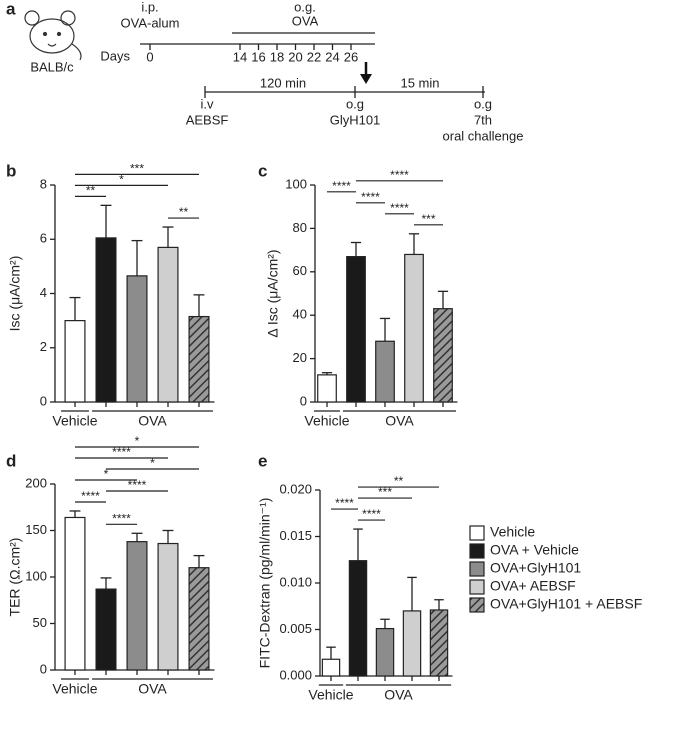 This screenshot has height=729, width=685. What do you see at coordinates (366, 73) in the screenshot?
I see `arrow` at bounding box center [366, 73].